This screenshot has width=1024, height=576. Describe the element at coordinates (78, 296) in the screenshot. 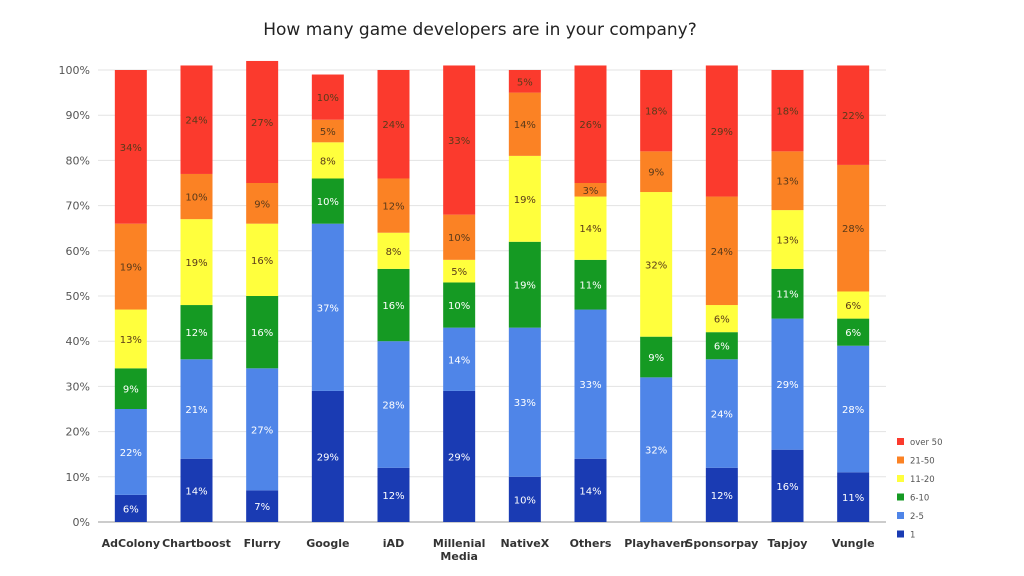

I see `y-tick-label: 50%` at that location.